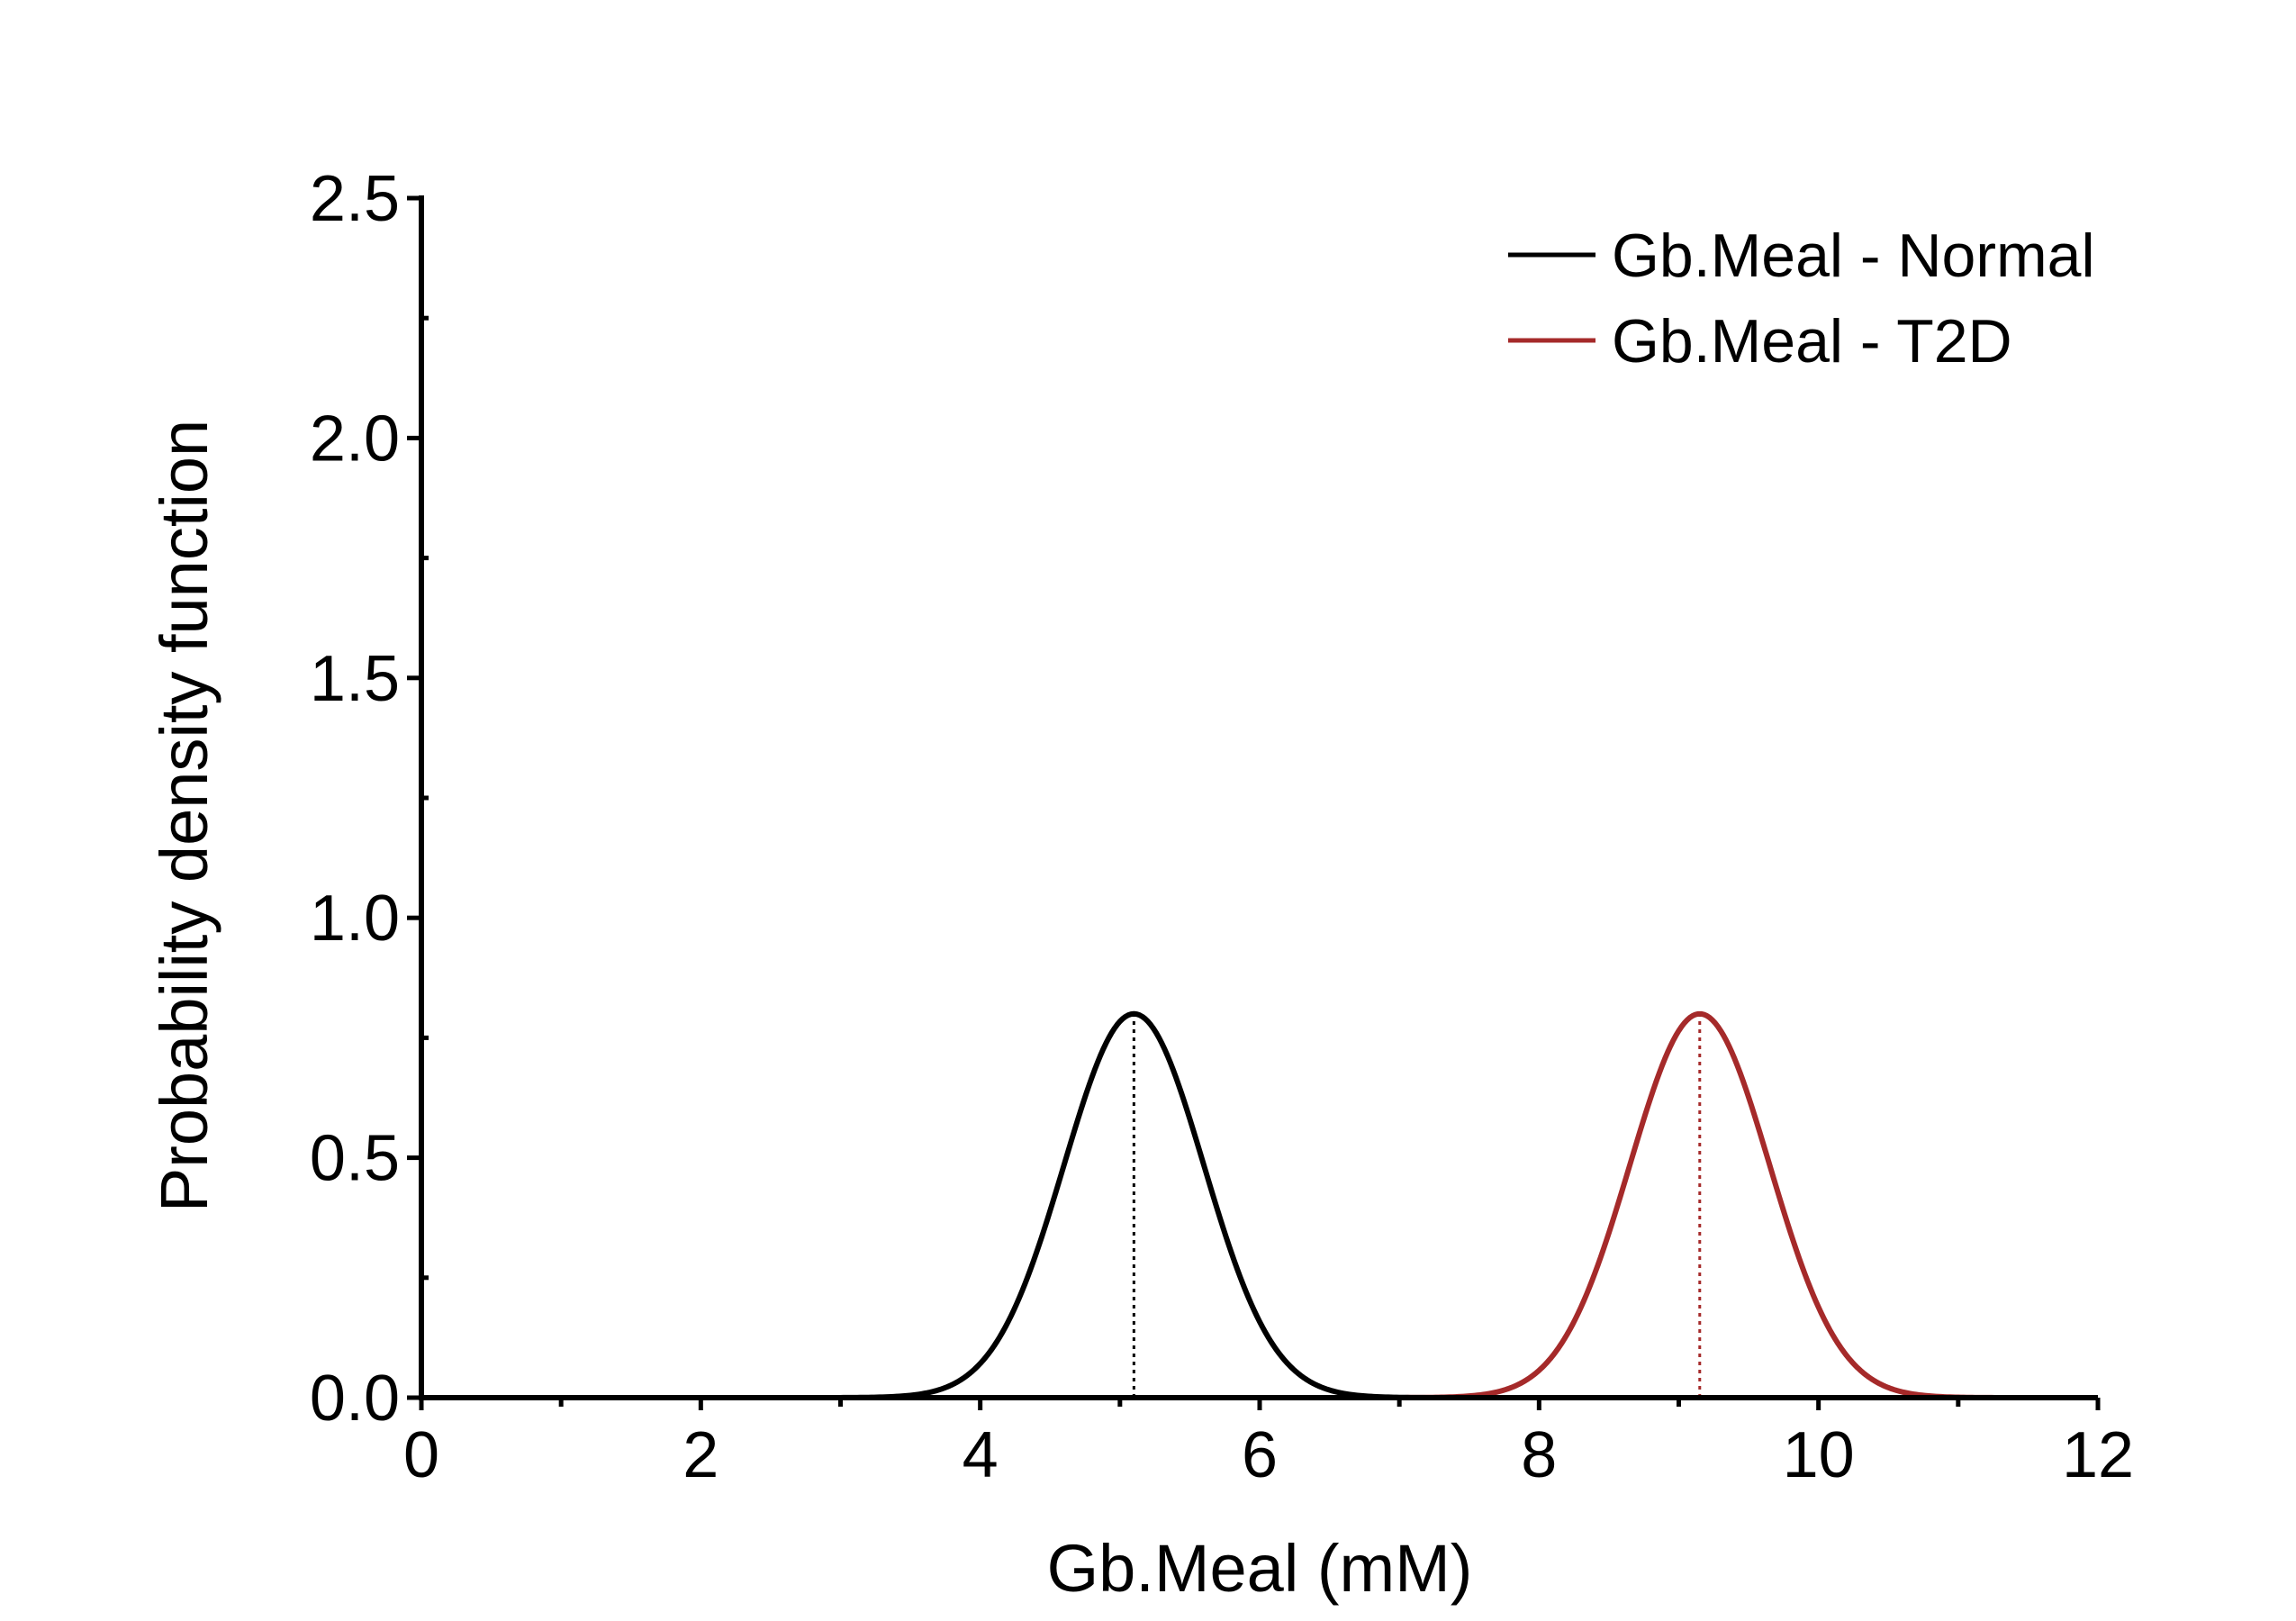 The height and width of the screenshot is (1621, 2296). What do you see at coordinates (1812, 341) in the screenshot?
I see `legend-label: Gb.Meal - T2D` at bounding box center [1812, 341].